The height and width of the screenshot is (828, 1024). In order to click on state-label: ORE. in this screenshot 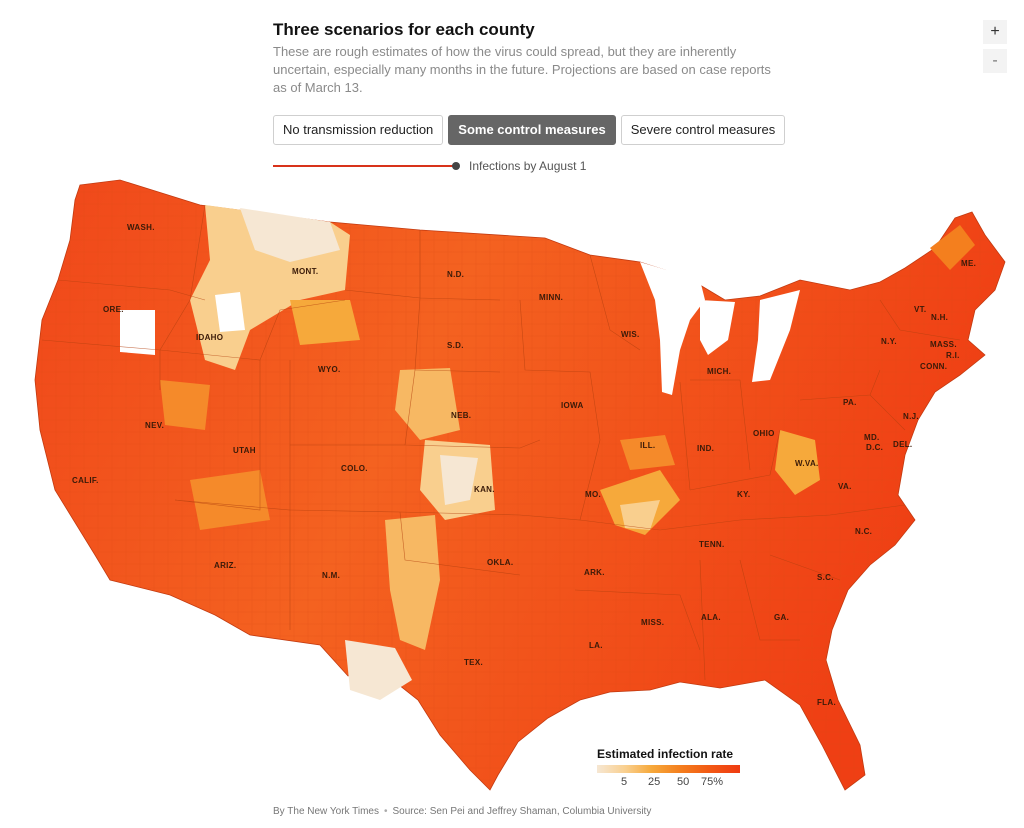, I will do `click(113, 309)`.